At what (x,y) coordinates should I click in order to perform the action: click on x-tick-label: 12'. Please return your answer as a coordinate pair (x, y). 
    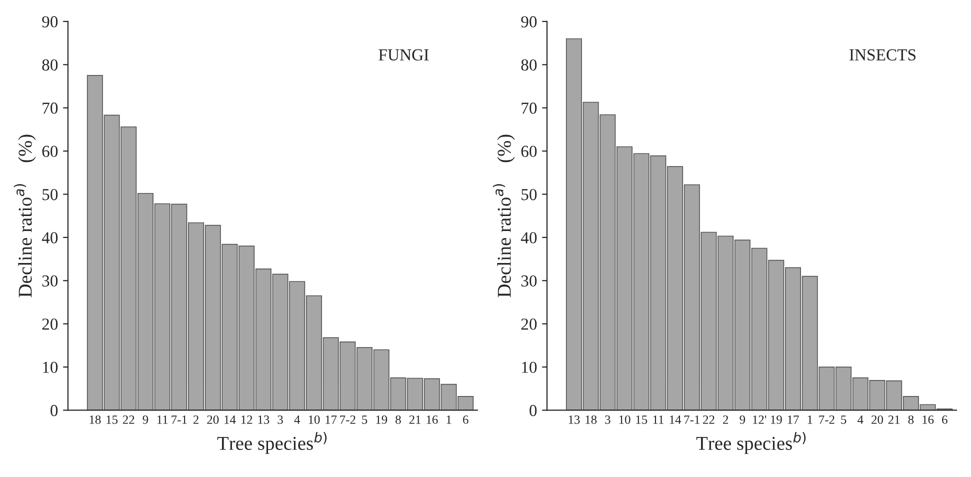
    Looking at the image, I should click on (759, 419).